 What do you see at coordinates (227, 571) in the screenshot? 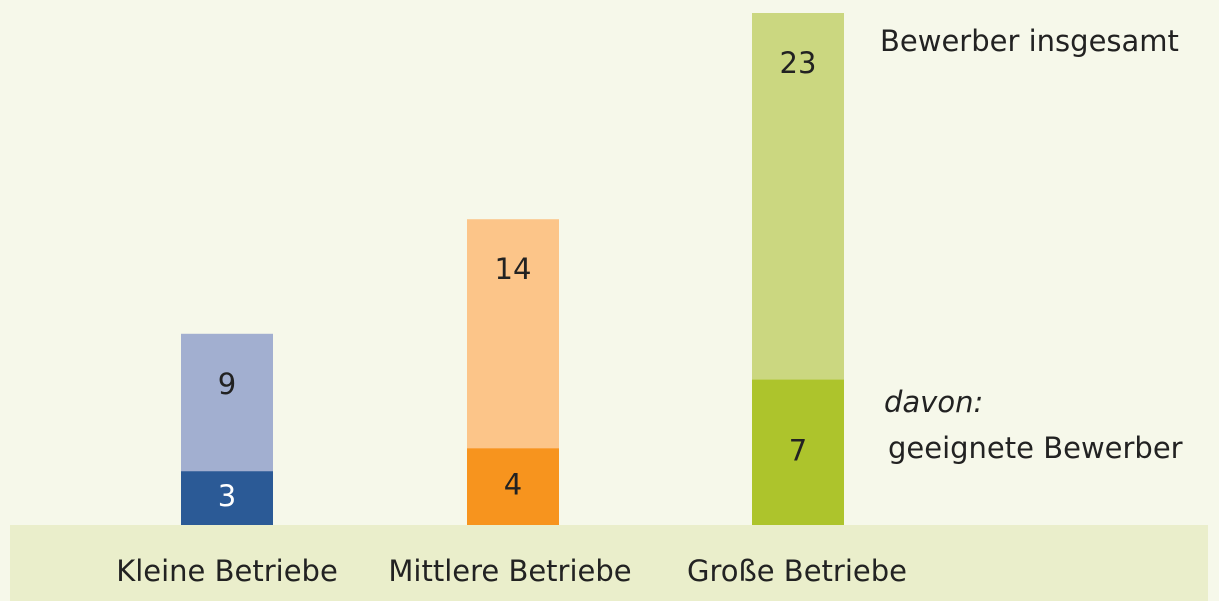
I see `x-tick-label: Kleine Betriebe` at bounding box center [227, 571].